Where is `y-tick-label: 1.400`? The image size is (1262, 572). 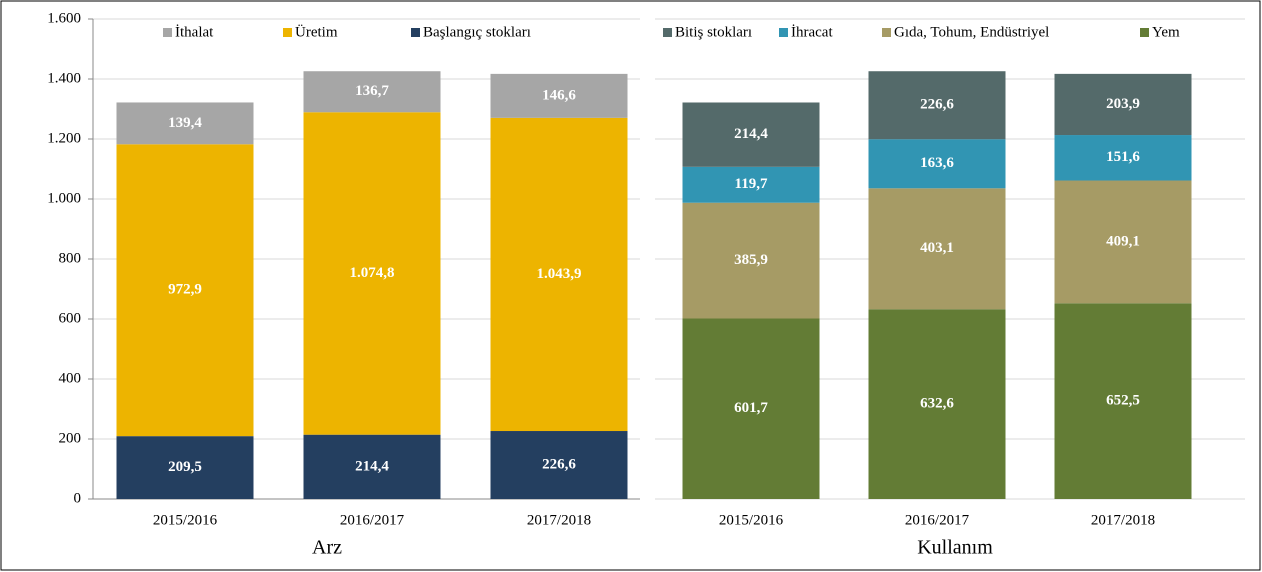
y-tick-label: 1.400 is located at coordinates (64, 78).